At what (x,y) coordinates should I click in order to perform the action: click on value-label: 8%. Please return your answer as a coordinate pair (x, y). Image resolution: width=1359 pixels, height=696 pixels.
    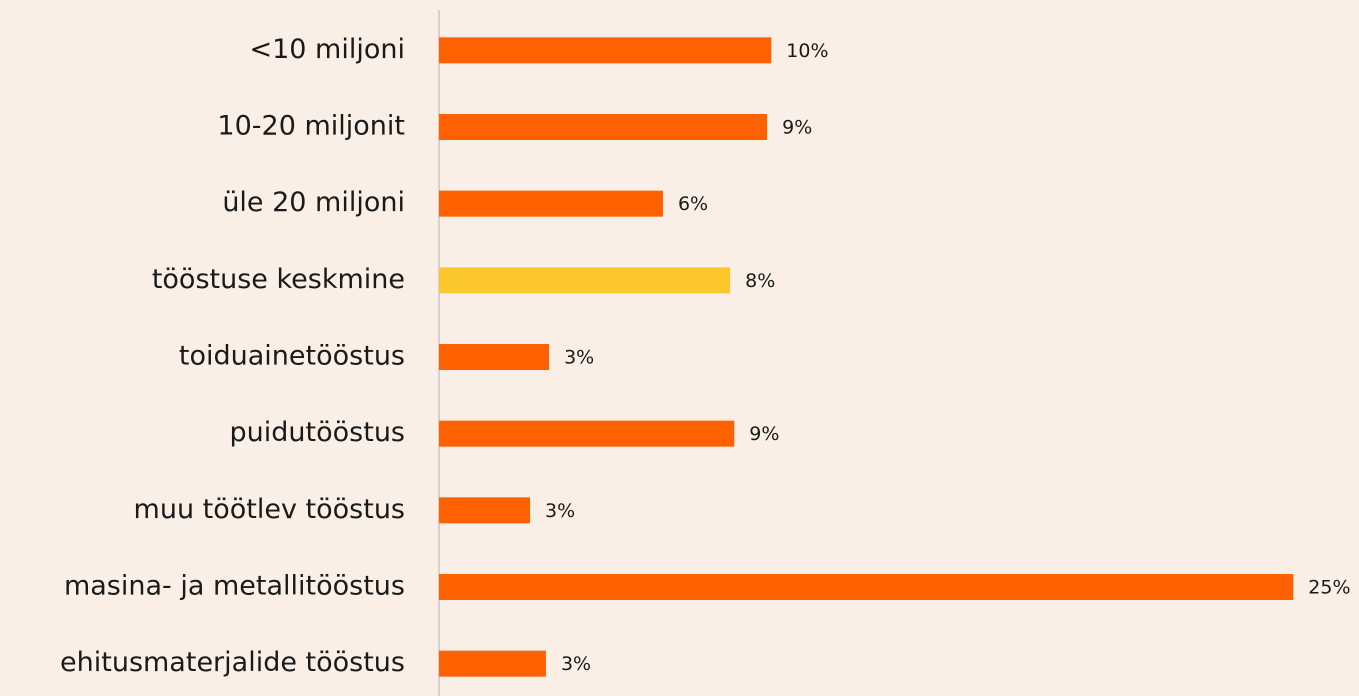
    Looking at the image, I should click on (760, 281).